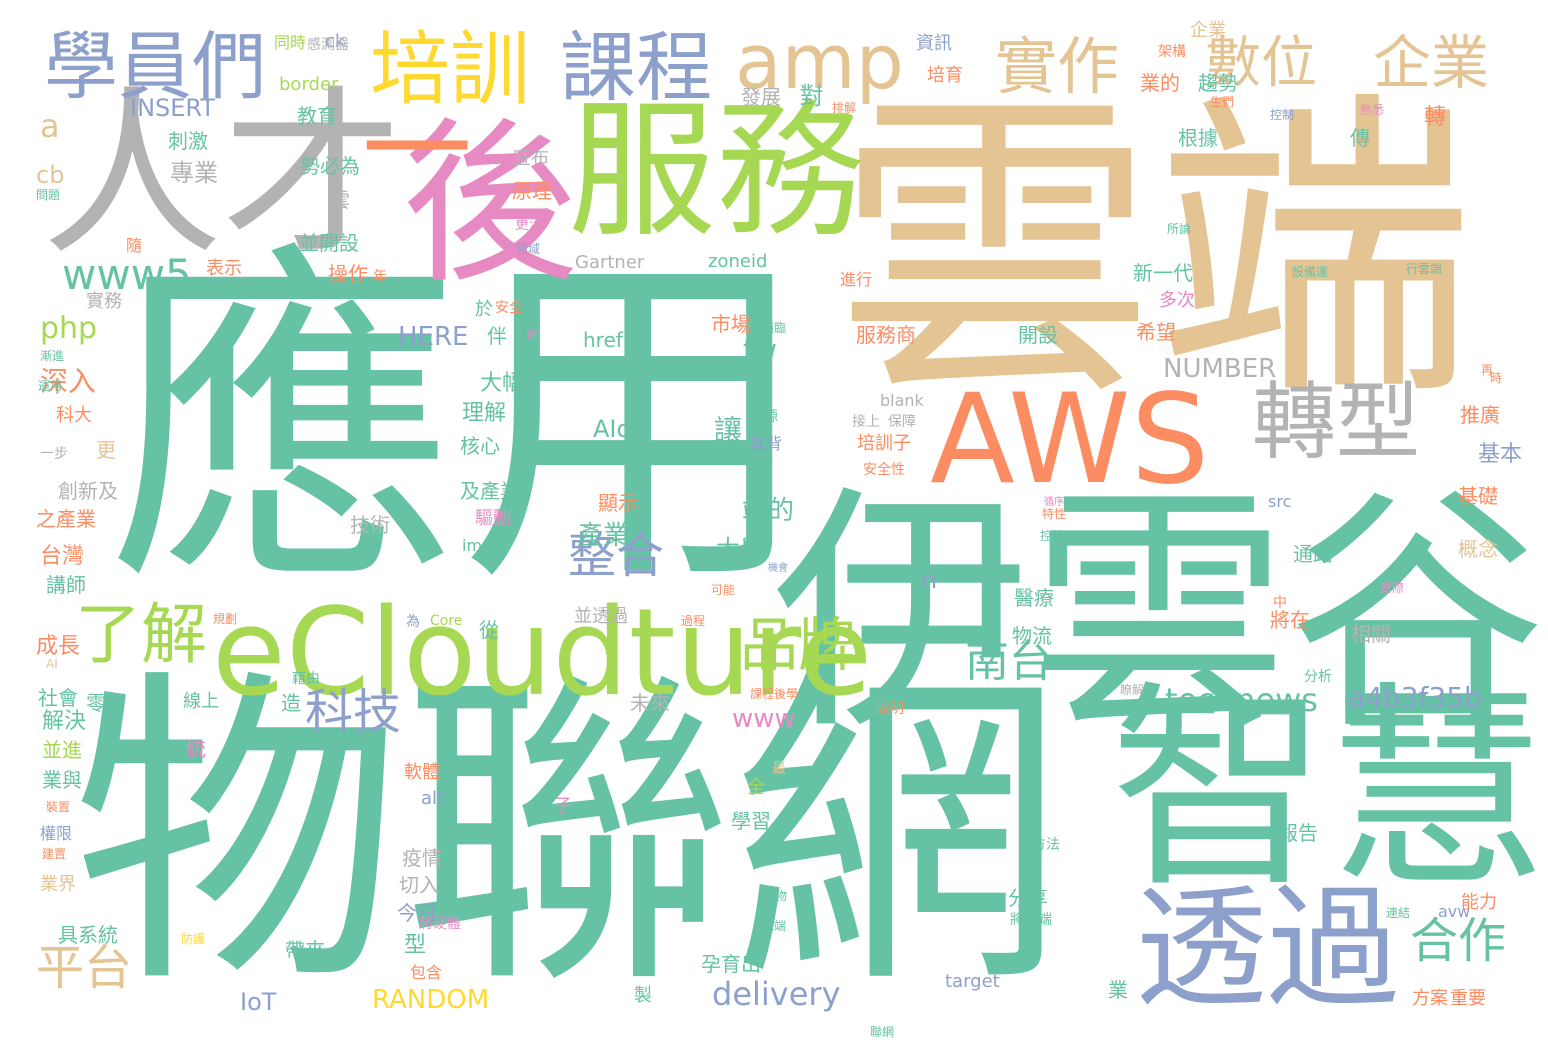 The width and height of the screenshot is (1548, 1052). I want to click on word-fangan: 方案, so click(1430, 998).